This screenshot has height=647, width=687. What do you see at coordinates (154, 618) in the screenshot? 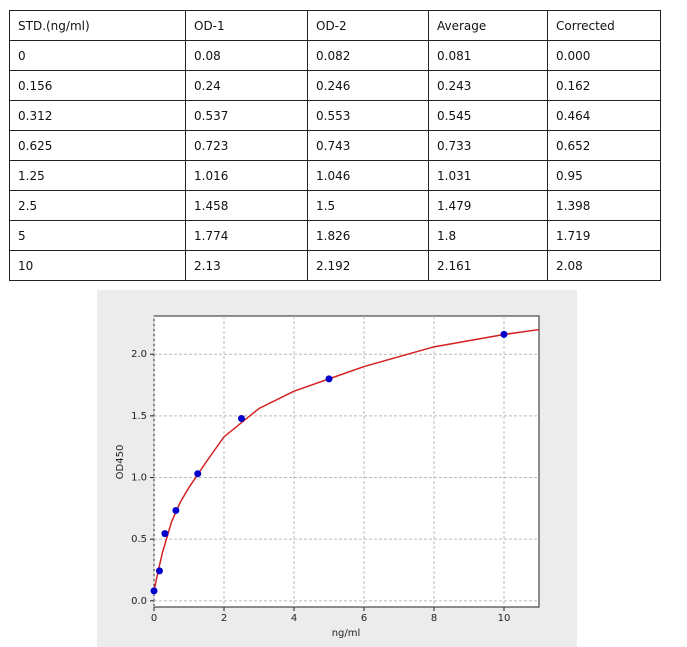
I see `x-tick-label: 0` at bounding box center [154, 618].